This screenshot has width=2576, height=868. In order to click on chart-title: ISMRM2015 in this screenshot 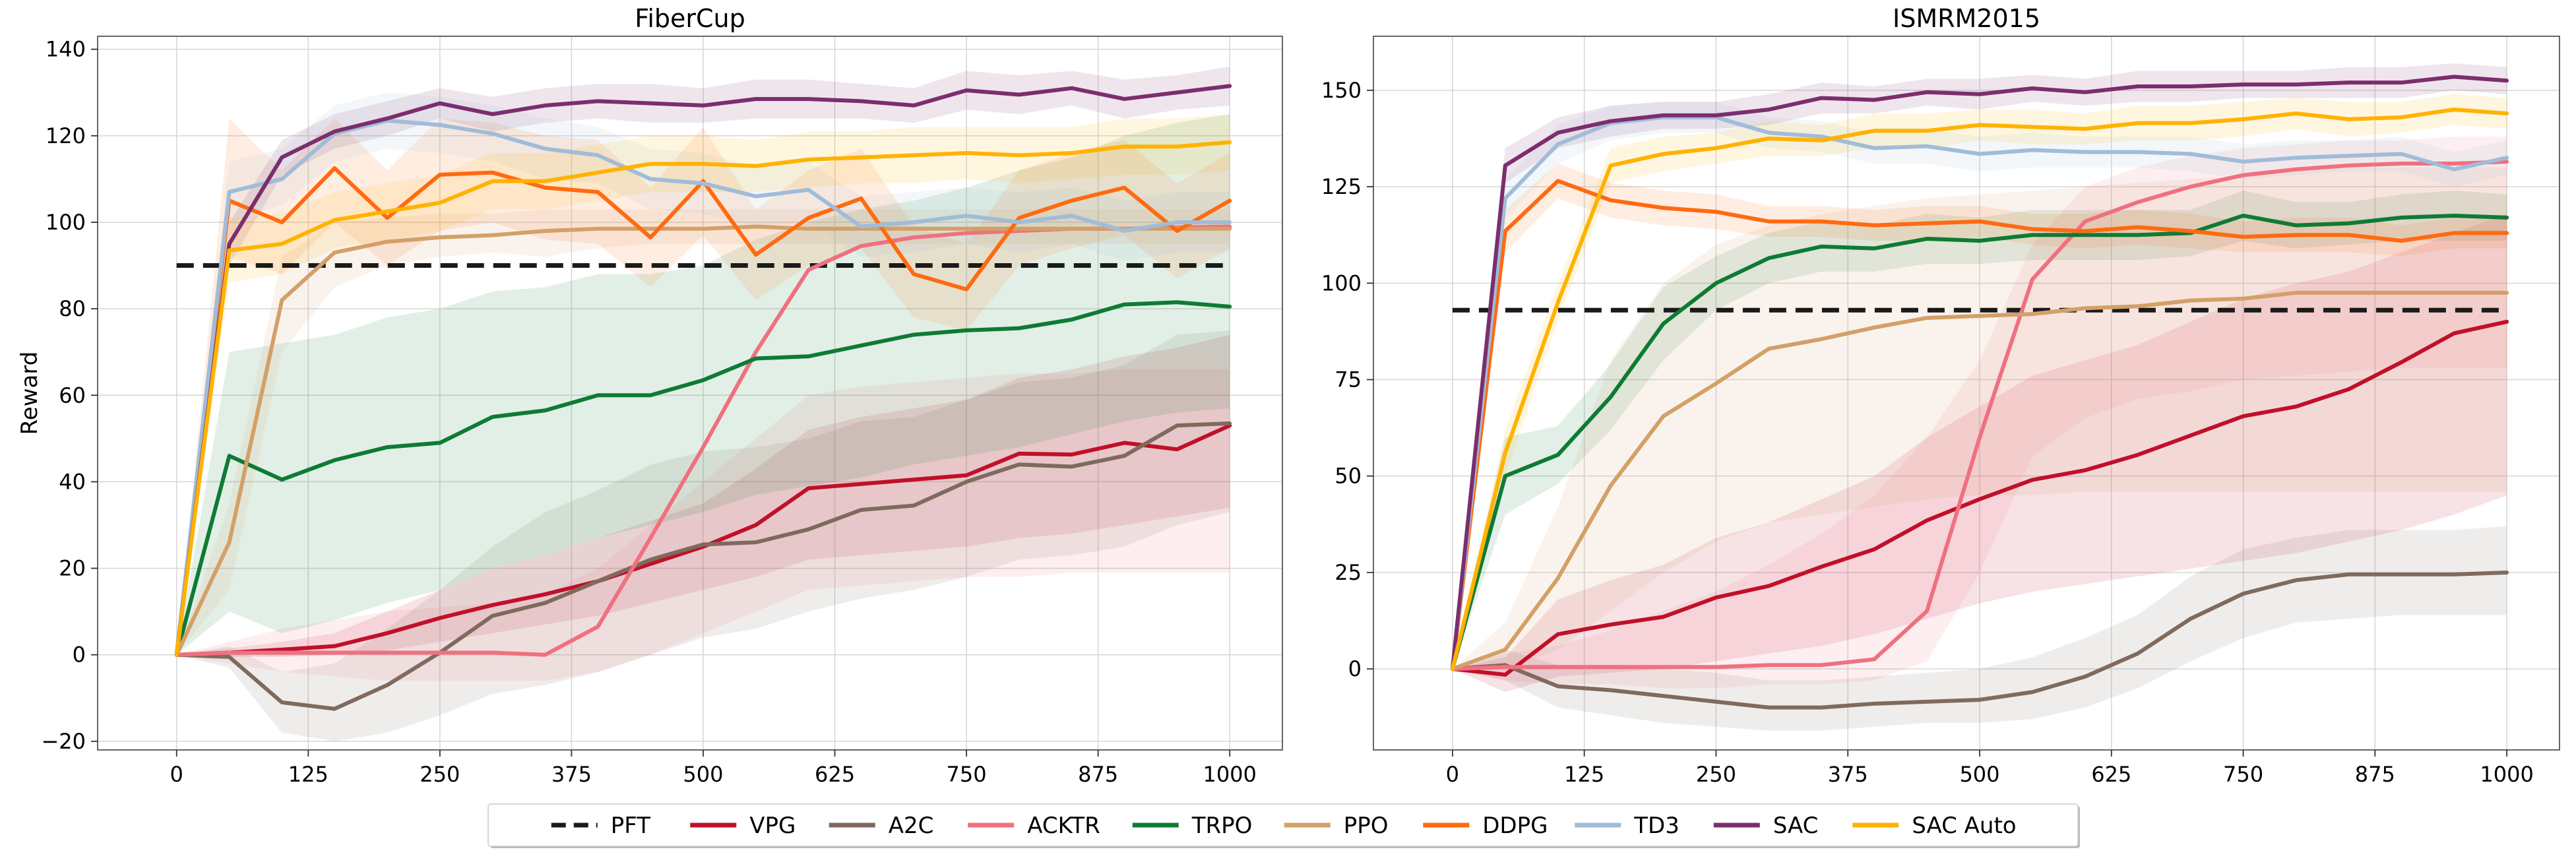, I will do `click(1967, 18)`.